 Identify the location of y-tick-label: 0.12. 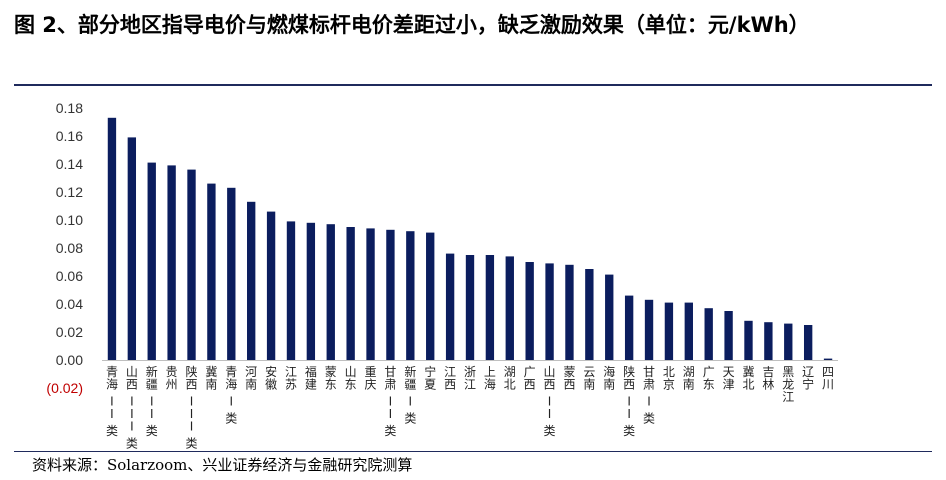
(69, 192).